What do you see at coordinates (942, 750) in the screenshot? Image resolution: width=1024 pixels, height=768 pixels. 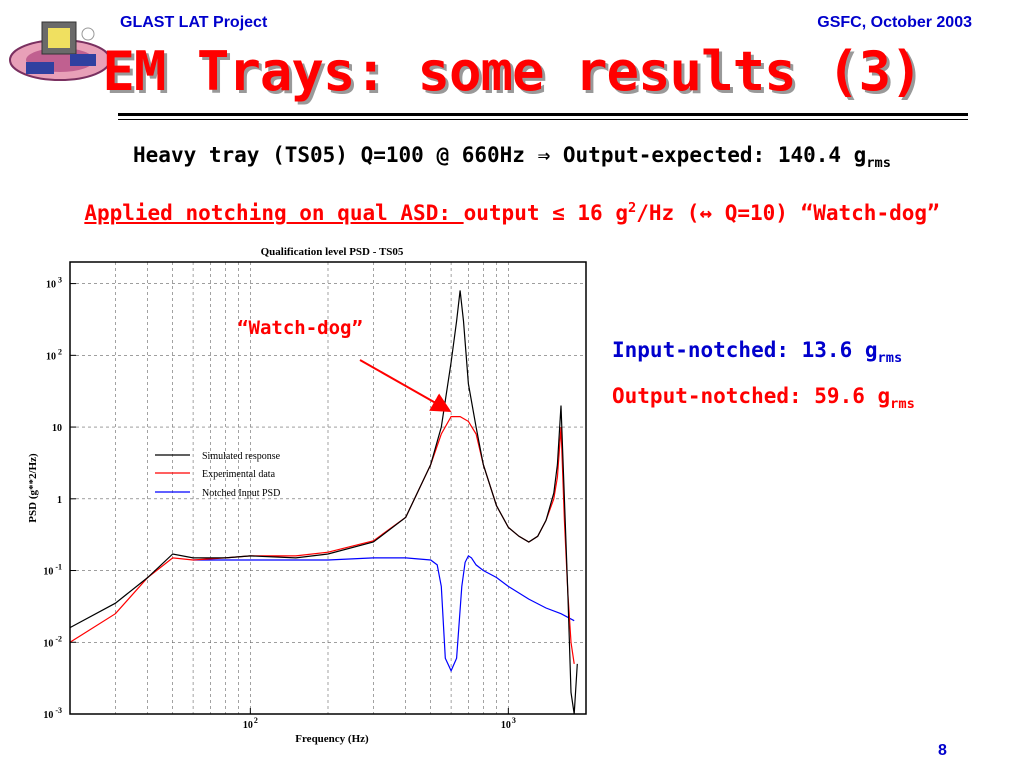 I see `page-number: 8` at bounding box center [942, 750].